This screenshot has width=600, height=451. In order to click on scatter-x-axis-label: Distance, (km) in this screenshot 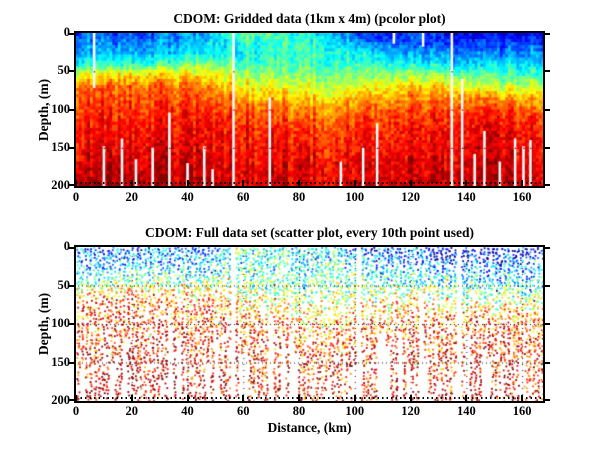, I will do `click(309, 427)`.